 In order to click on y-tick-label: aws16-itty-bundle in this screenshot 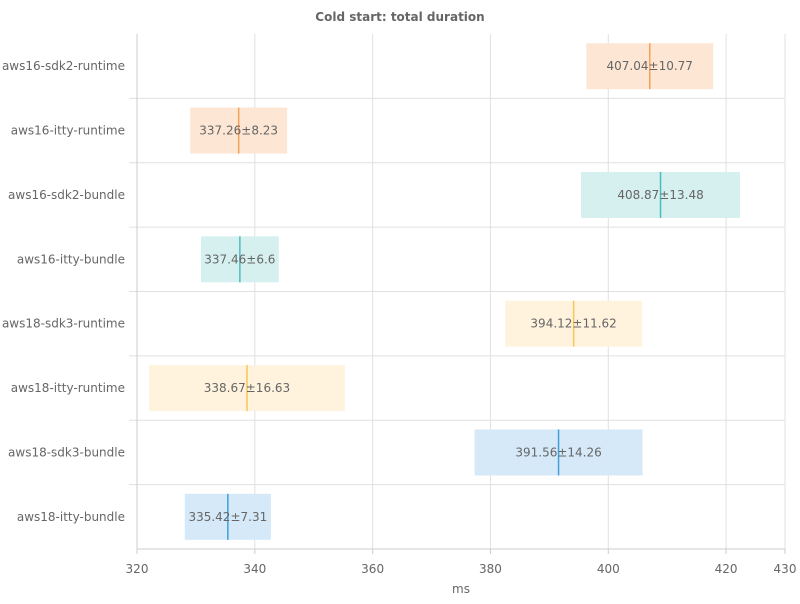, I will do `click(71, 259)`.